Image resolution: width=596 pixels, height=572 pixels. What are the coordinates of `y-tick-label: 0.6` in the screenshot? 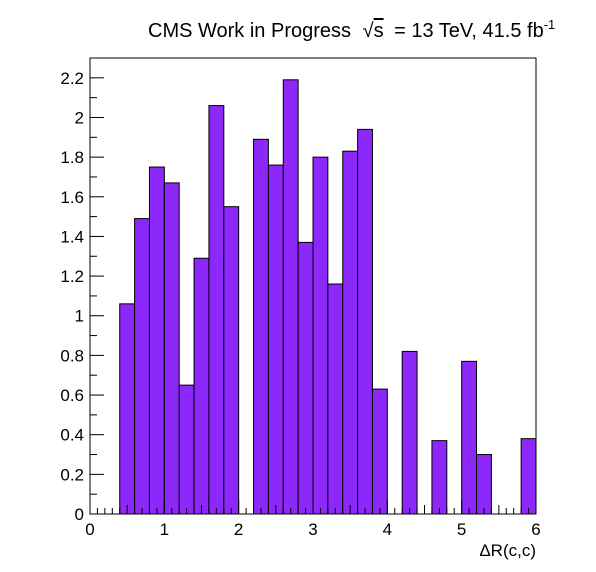 It's located at (72, 395).